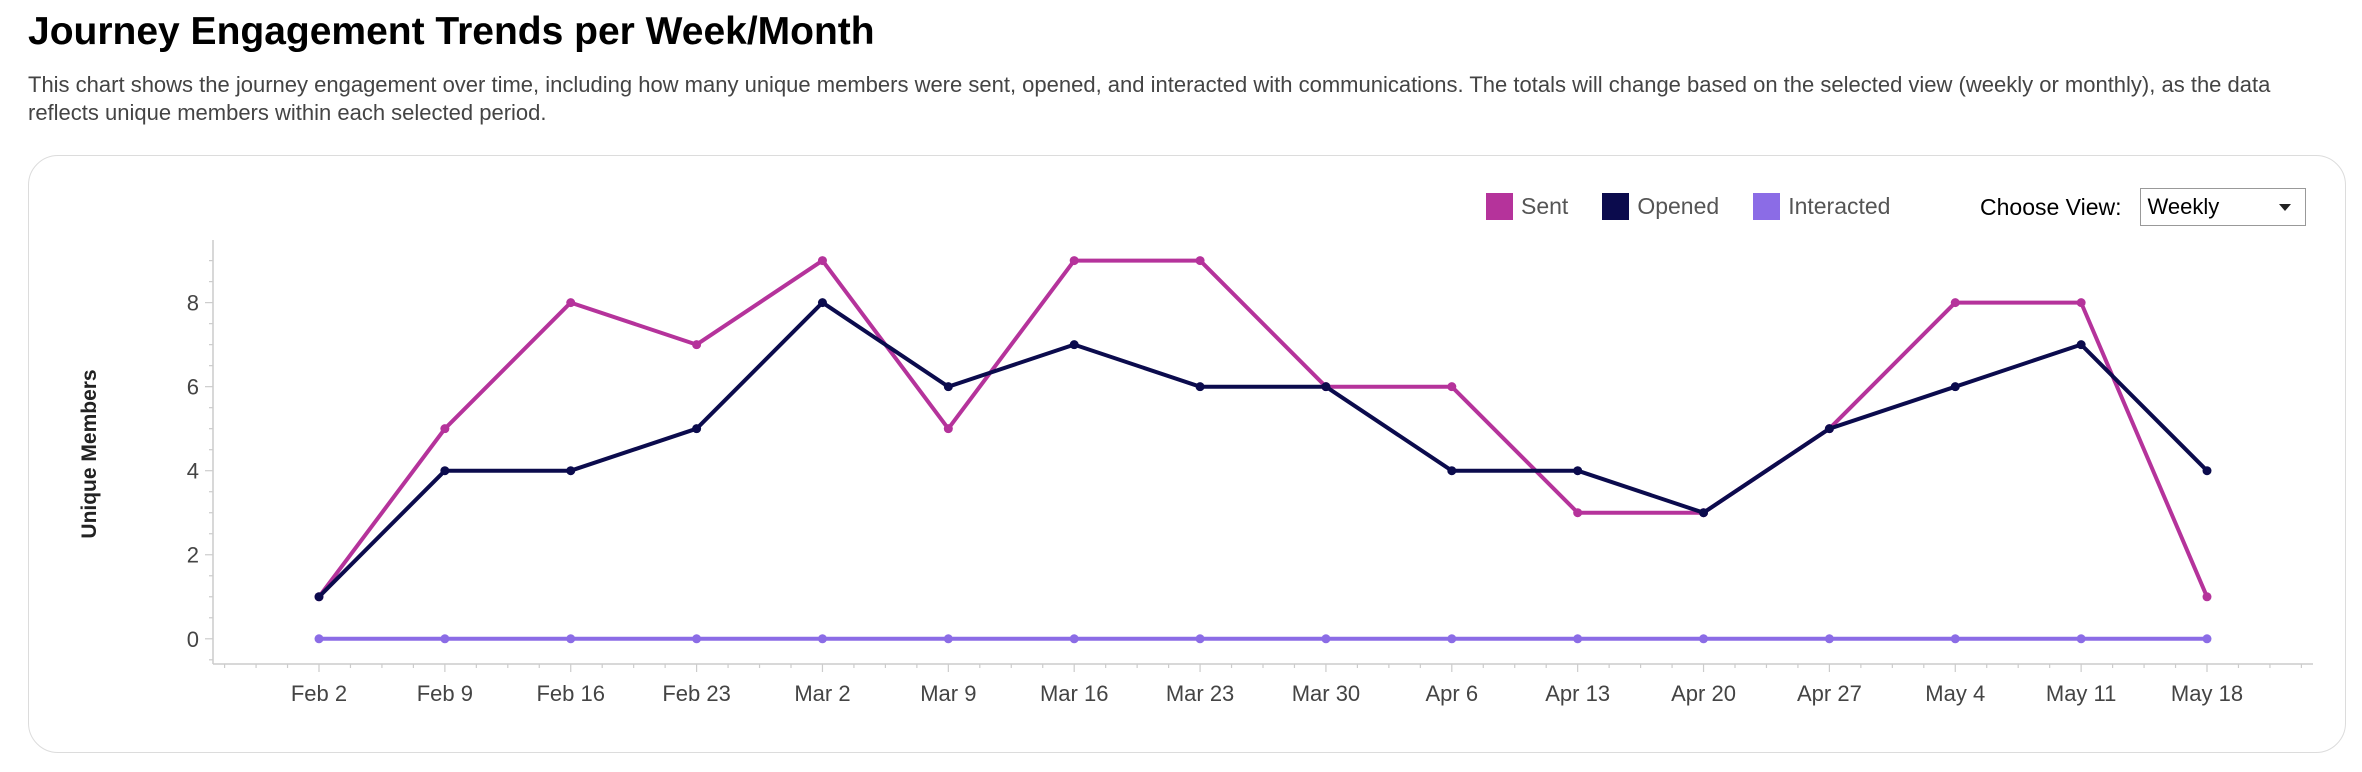 The image size is (2362, 772). What do you see at coordinates (193, 471) in the screenshot?
I see `y-tick-label: 4` at bounding box center [193, 471].